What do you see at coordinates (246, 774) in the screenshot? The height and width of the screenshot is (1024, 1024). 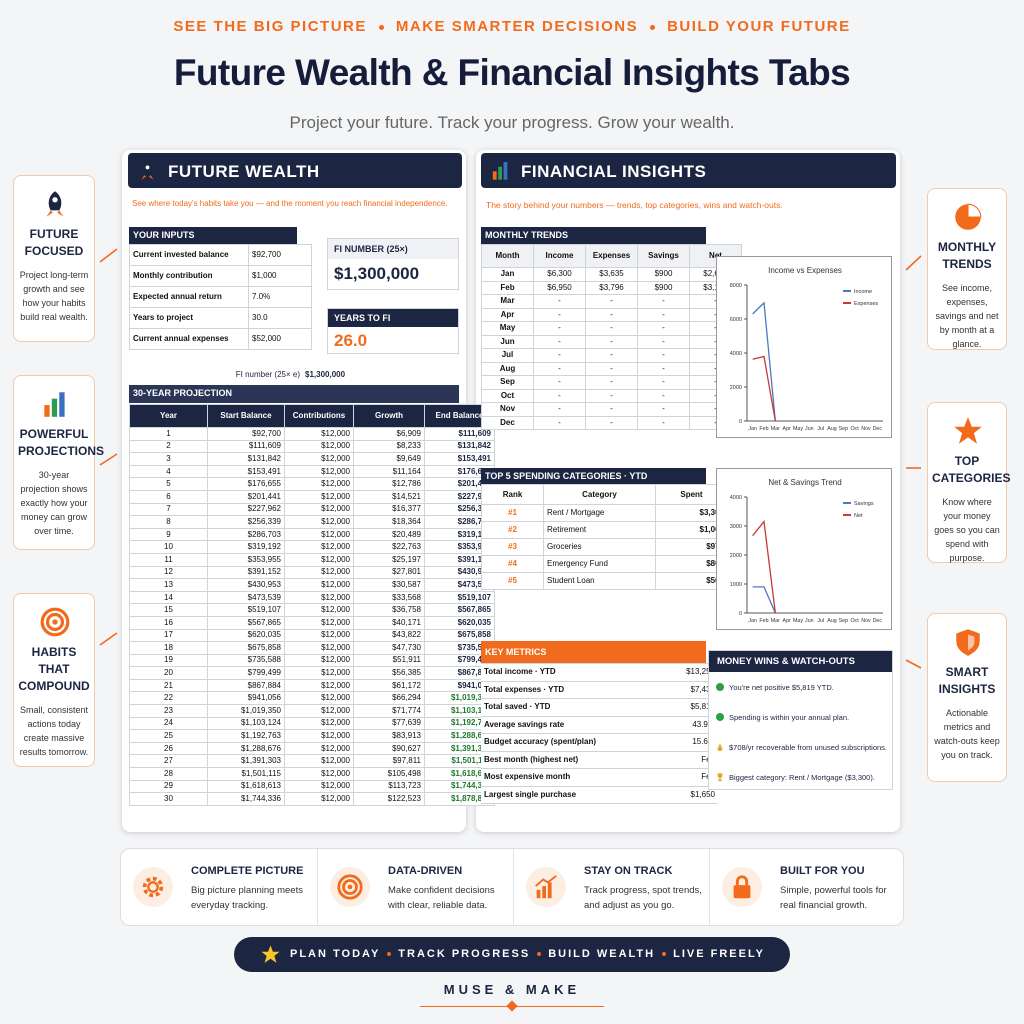 I see `table-cell: $1,501,115` at bounding box center [246, 774].